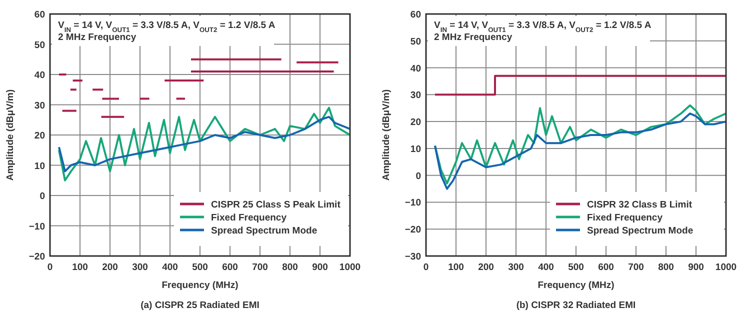  Describe the element at coordinates (640, 205) in the screenshot. I see `legend-label: CISPR 32 Class B Limit` at that location.